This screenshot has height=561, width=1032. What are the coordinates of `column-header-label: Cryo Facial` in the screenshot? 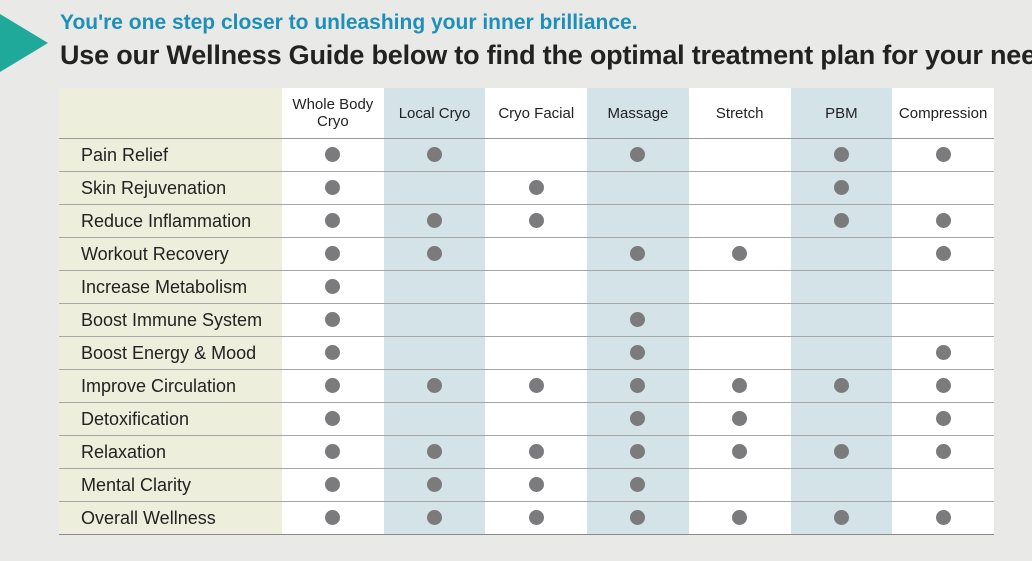 It's located at (536, 113).